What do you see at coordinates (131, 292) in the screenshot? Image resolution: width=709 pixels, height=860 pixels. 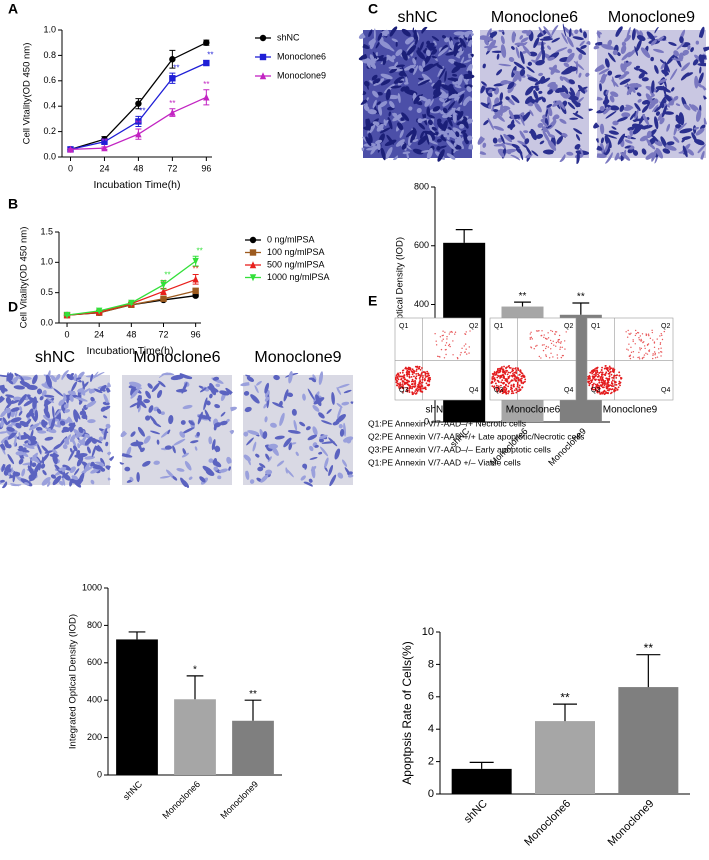 I see `series: ** **` at bounding box center [131, 292].